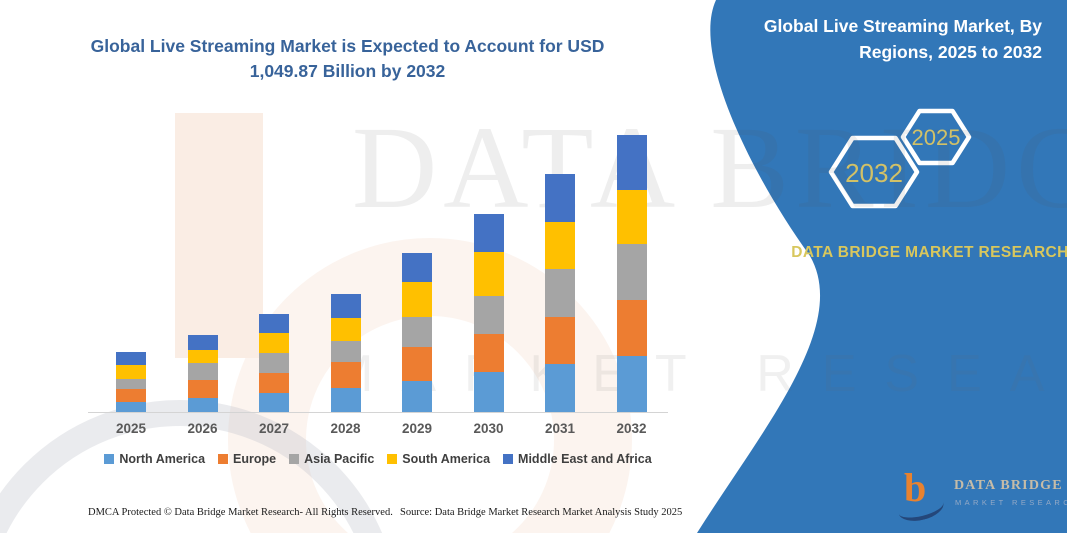 The height and width of the screenshot is (533, 1067). Describe the element at coordinates (219, 235) in the screenshot. I see `decor-b-stem` at that location.